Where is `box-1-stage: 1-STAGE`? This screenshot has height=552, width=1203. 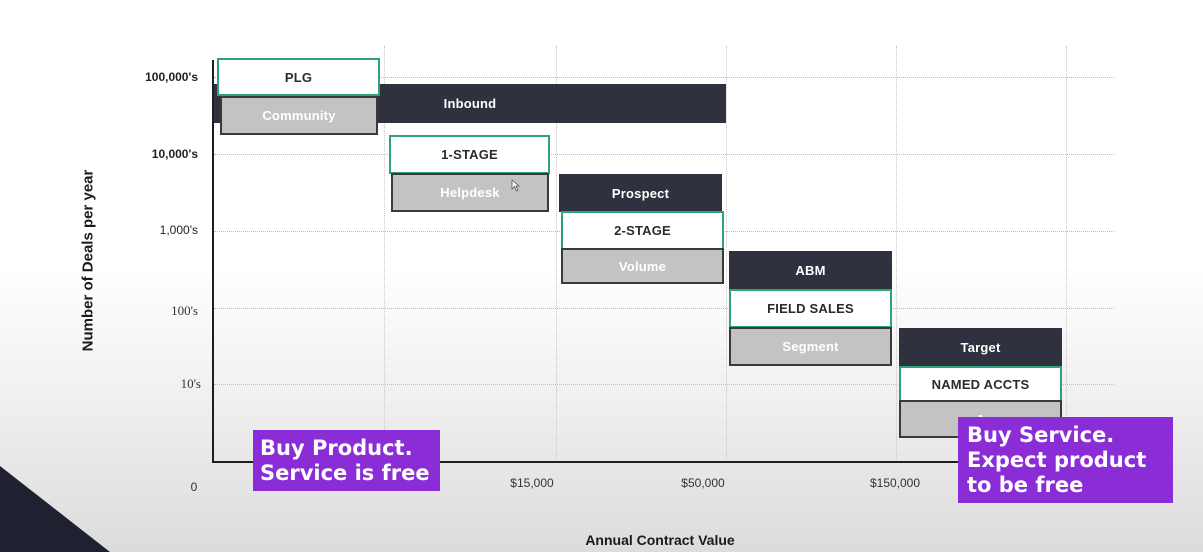 box-1-stage: 1-STAGE is located at coordinates (469, 154).